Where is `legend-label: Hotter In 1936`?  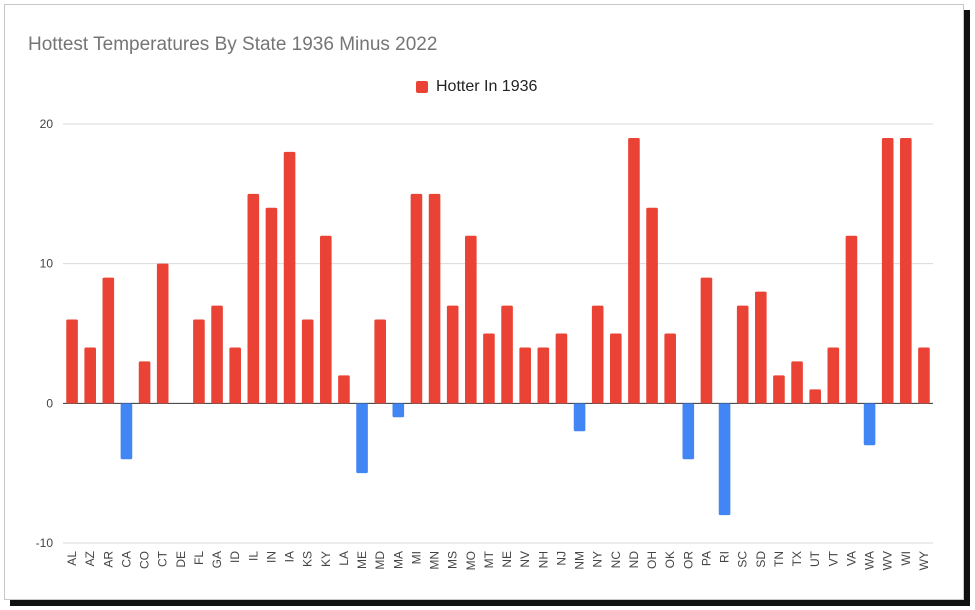 legend-label: Hotter In 1936 is located at coordinates (487, 86).